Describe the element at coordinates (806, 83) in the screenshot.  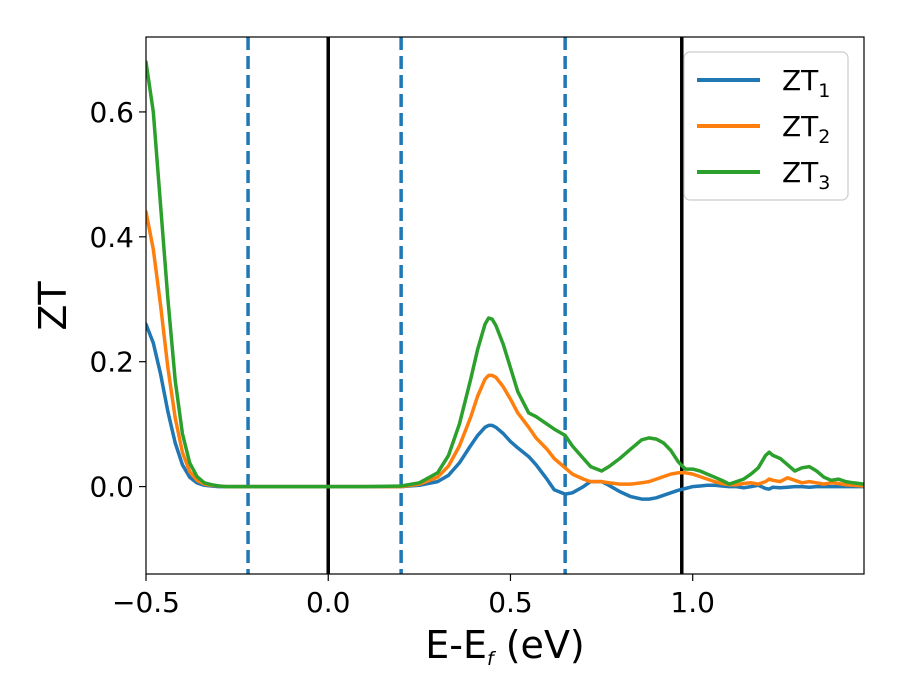
I see `legend-label-zt1: ZT1` at that location.